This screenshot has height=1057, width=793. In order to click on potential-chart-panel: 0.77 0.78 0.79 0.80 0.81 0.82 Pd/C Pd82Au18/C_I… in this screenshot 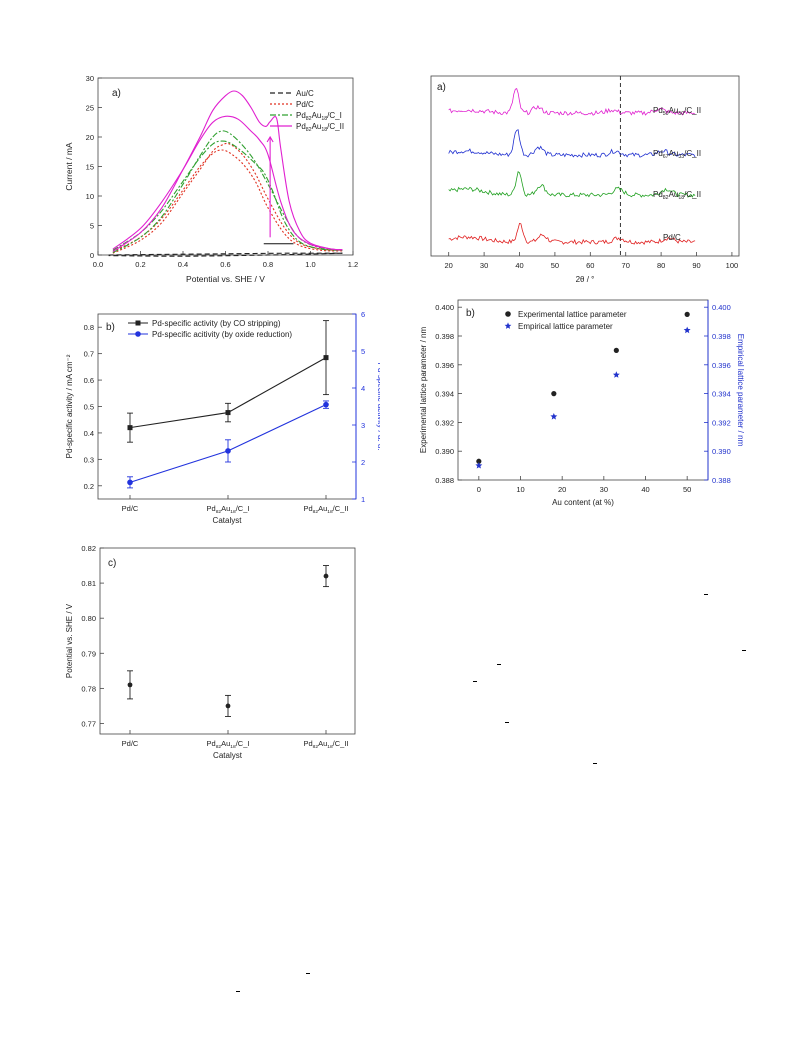, I will do `click(220, 660)`.